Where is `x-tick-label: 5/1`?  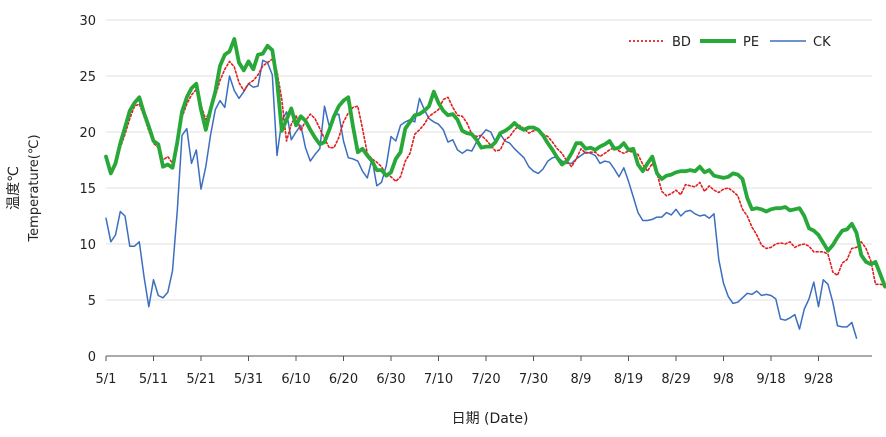
x-tick-label: 5/1 is located at coordinates (106, 379).